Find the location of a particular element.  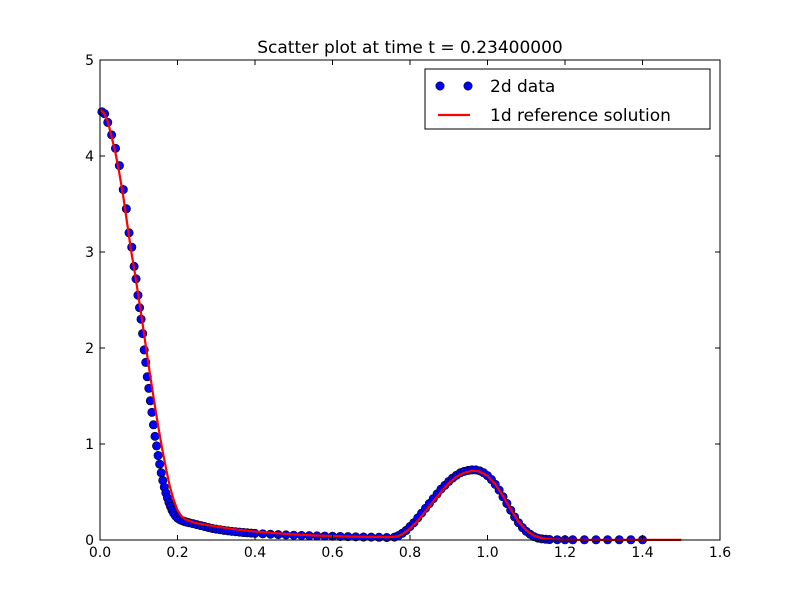

x-tick-label: 0.6 is located at coordinates (332, 553).